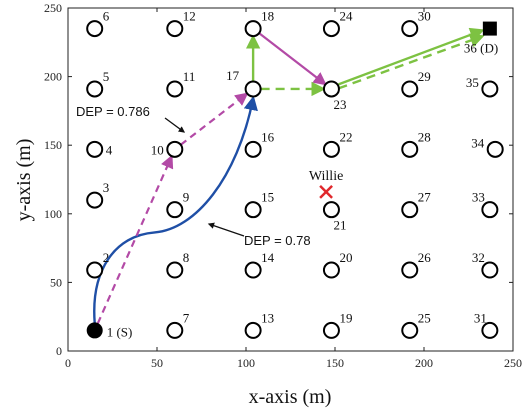  I want to click on y-tick-label: 200, so click(53, 77).